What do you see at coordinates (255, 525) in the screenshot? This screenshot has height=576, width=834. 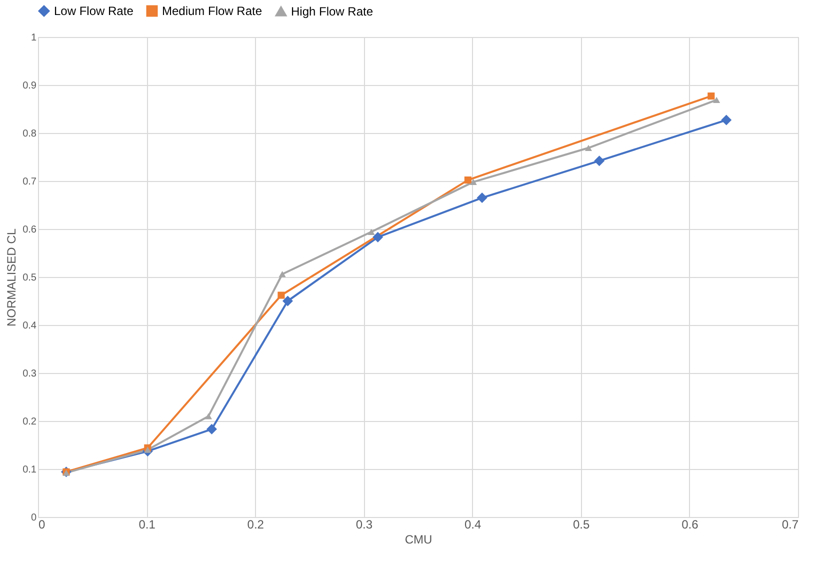 I see `x-tick-label: 0.2` at bounding box center [255, 525].